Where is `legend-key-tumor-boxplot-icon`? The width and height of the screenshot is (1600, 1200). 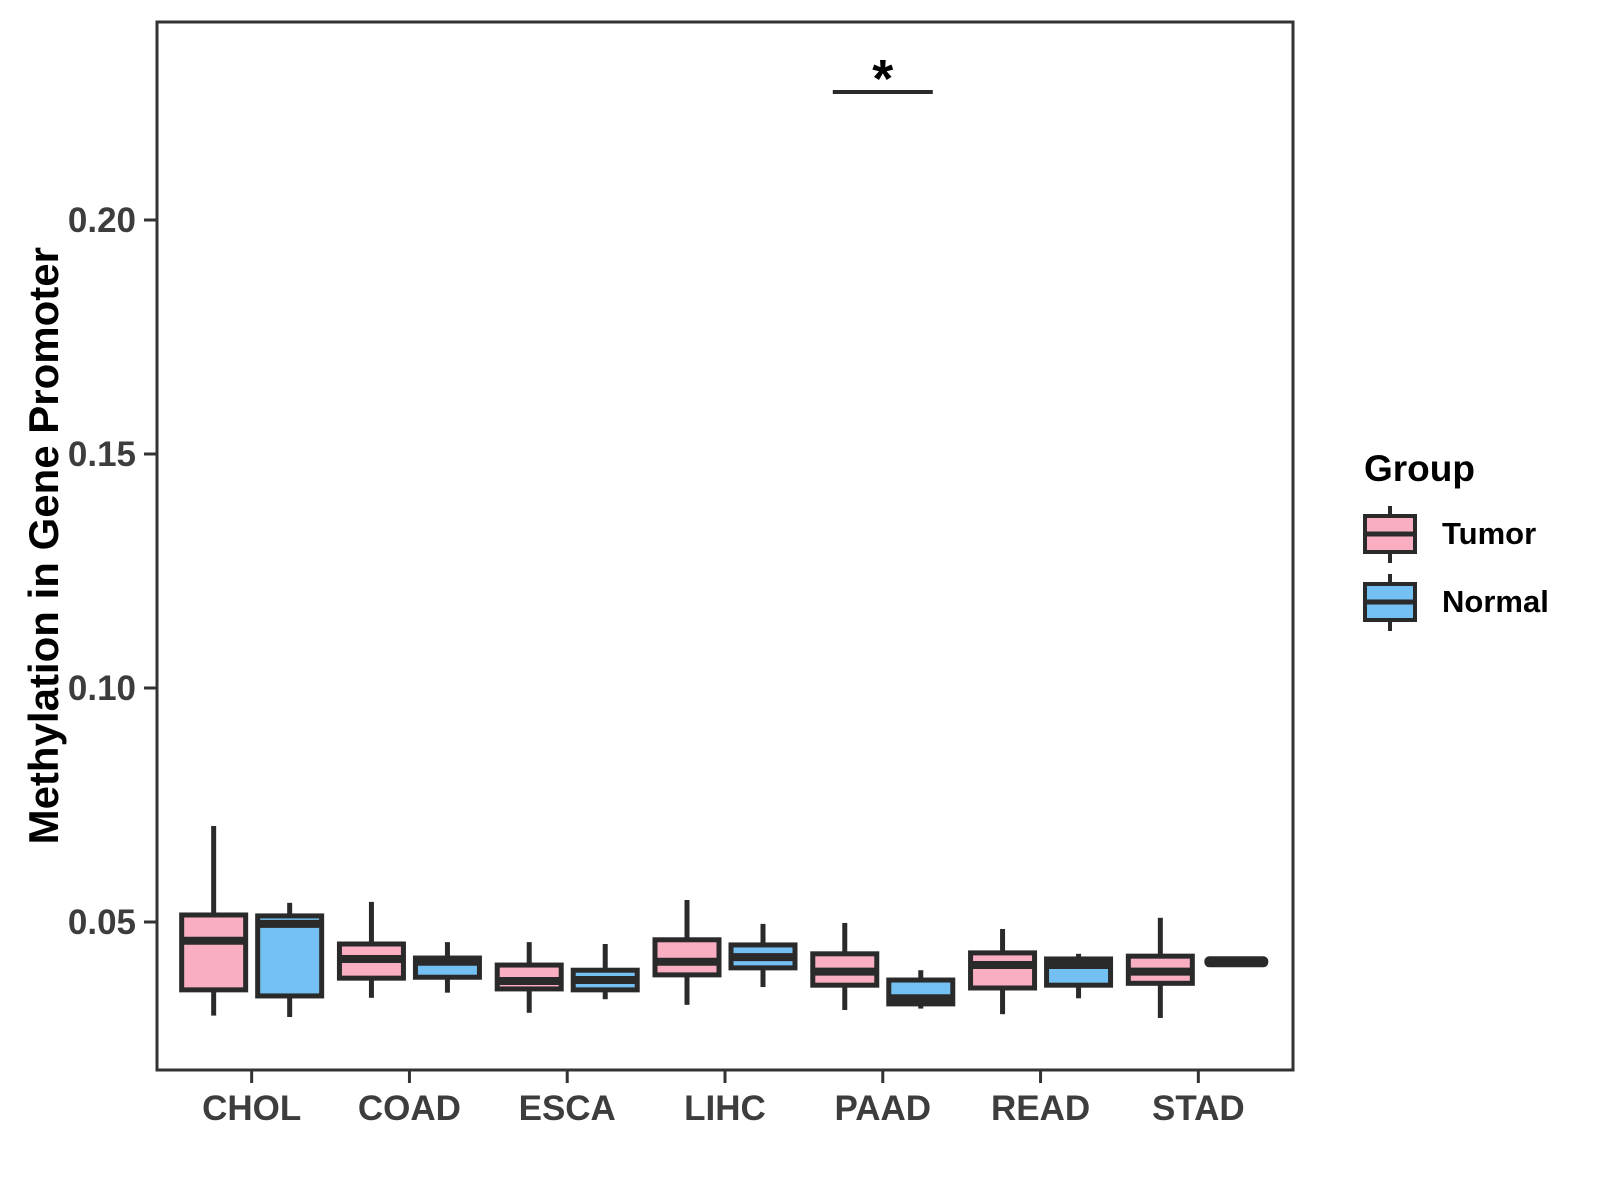 legend-key-tumor-boxplot-icon is located at coordinates (1390, 534).